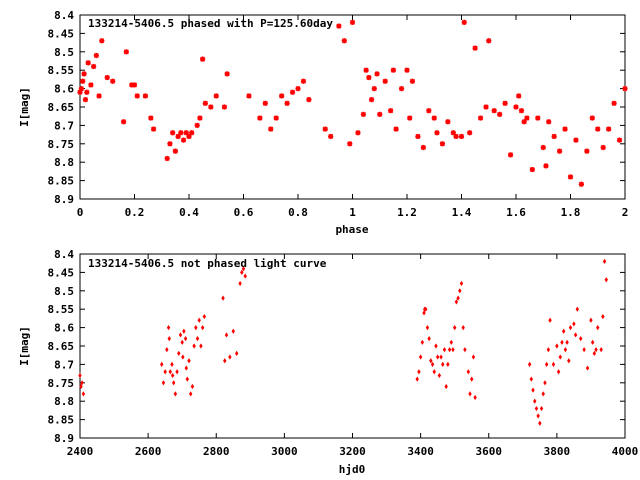 The height and width of the screenshot is (480, 640). I want to click on y-tick-label: 8.45, so click(61, 33).